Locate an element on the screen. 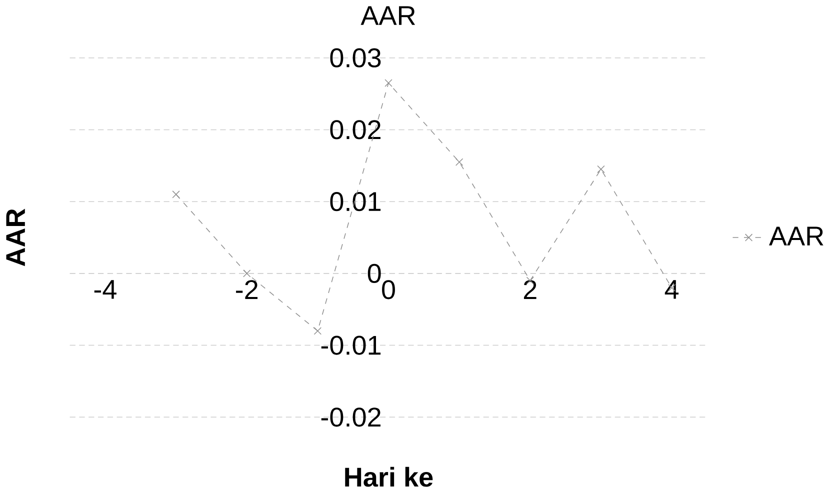  y-tick-label: 0 is located at coordinates (374, 273).